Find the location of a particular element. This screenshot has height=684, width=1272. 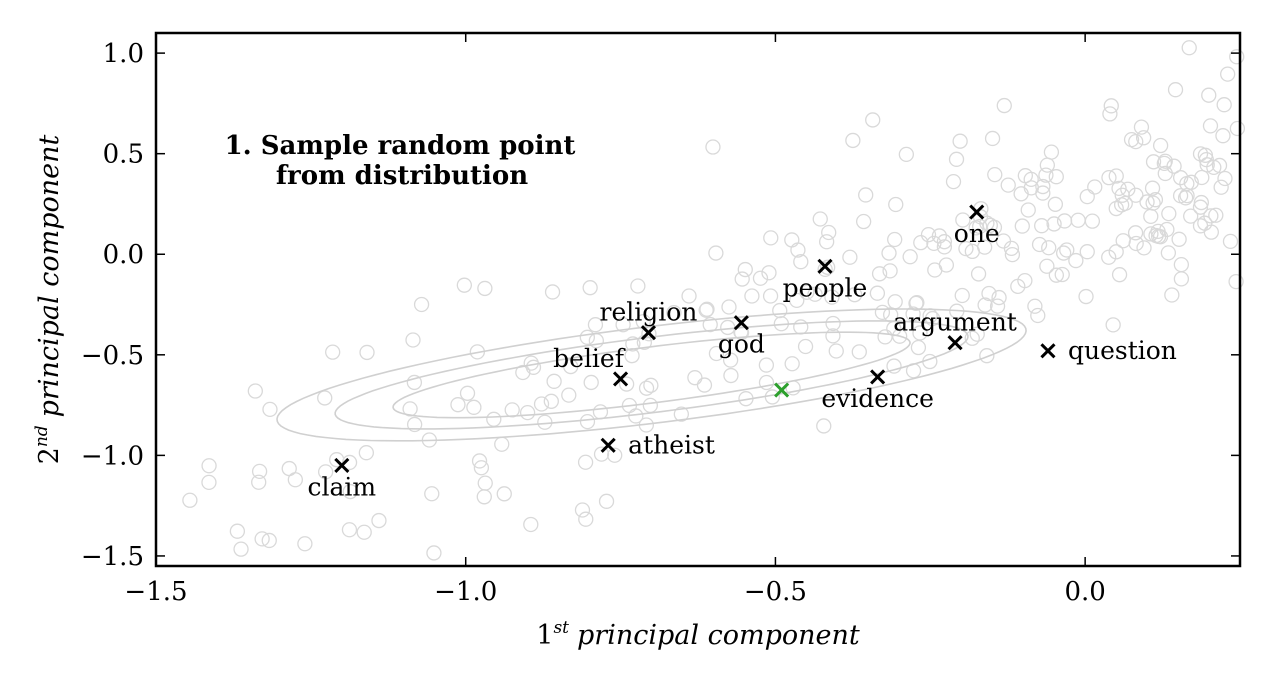

point-label: one is located at coordinates (977, 233).